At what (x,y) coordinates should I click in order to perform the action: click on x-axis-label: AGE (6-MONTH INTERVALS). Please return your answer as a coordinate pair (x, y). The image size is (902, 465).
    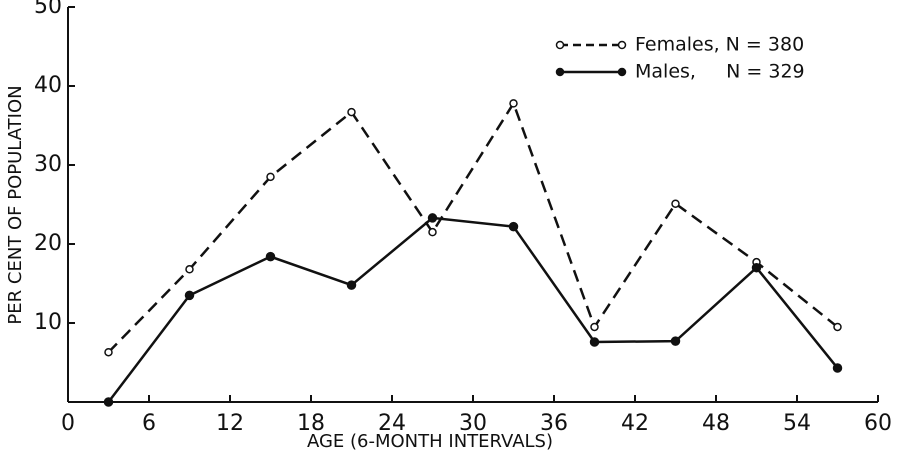
    Looking at the image, I should click on (430, 441).